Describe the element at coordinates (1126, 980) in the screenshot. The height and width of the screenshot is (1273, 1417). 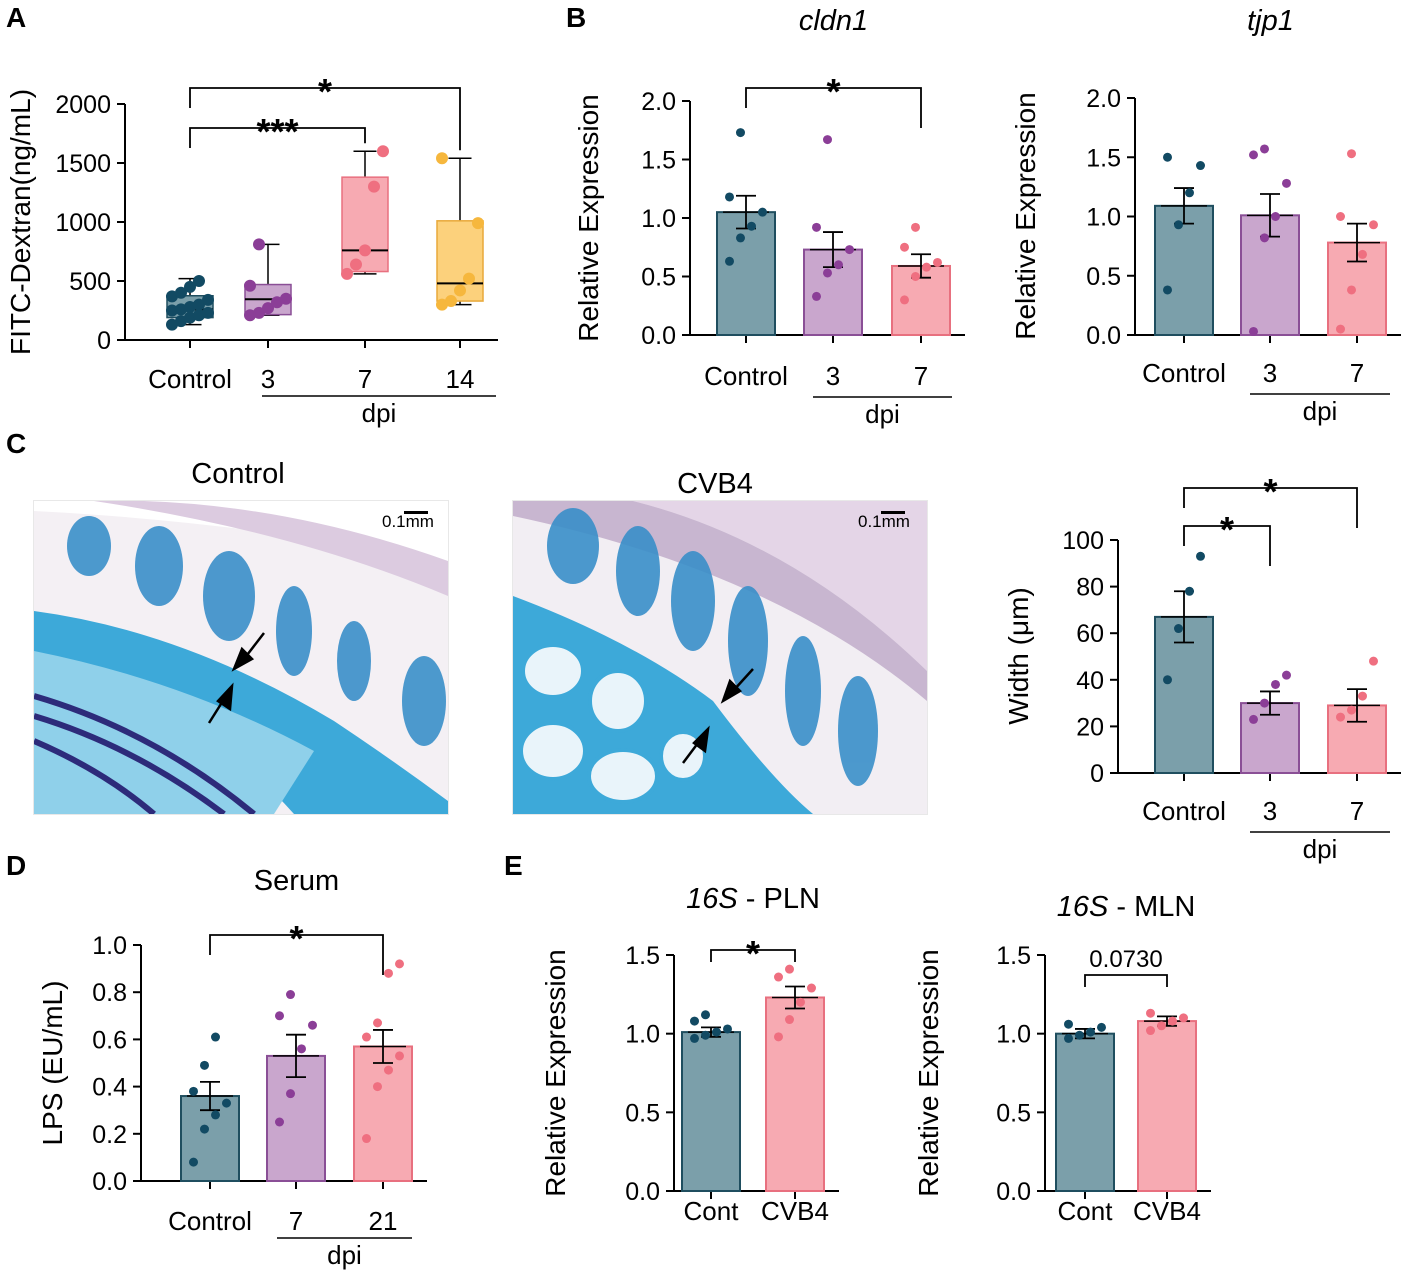
I see `chart-e2-significance-bracket` at that location.